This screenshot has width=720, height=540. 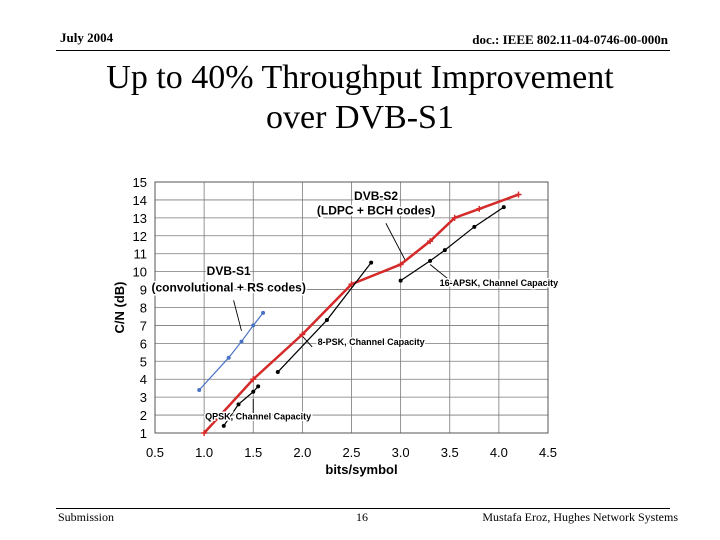 I want to click on footer-author: Mustafa Eroz, Hughes Network Systems, so click(x=580, y=517).